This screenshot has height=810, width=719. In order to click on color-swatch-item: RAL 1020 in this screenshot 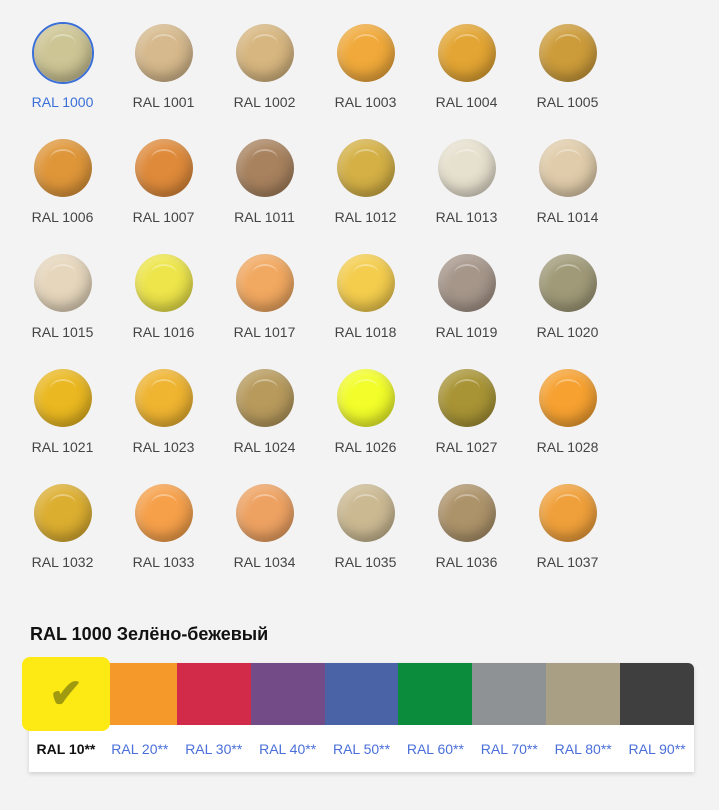, I will do `click(567, 309)`.